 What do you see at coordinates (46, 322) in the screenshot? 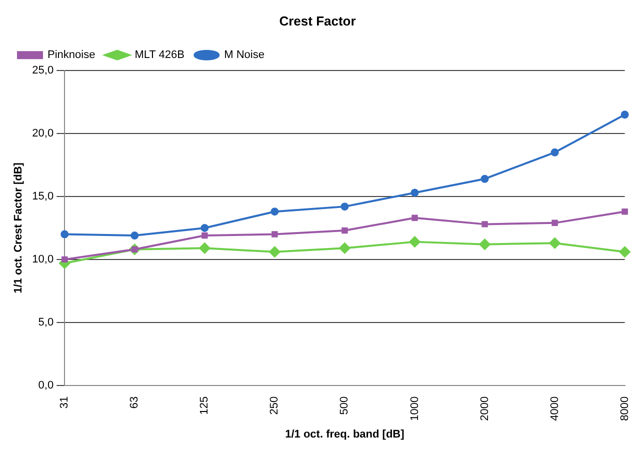
I see `y-tick-label: 5,0` at bounding box center [46, 322].